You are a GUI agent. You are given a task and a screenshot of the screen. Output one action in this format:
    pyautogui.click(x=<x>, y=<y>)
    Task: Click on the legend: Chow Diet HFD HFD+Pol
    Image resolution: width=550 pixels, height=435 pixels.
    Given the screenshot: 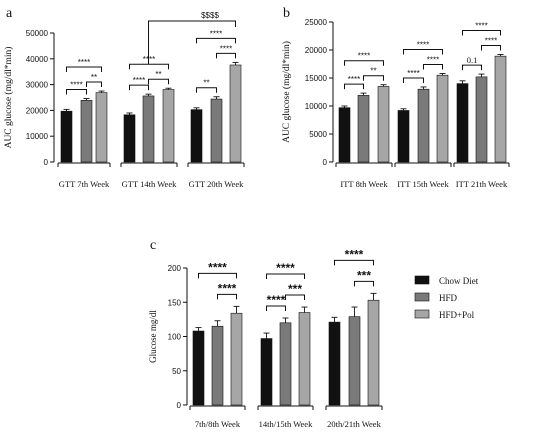 What is the action you would take?
    pyautogui.click(x=446, y=297)
    